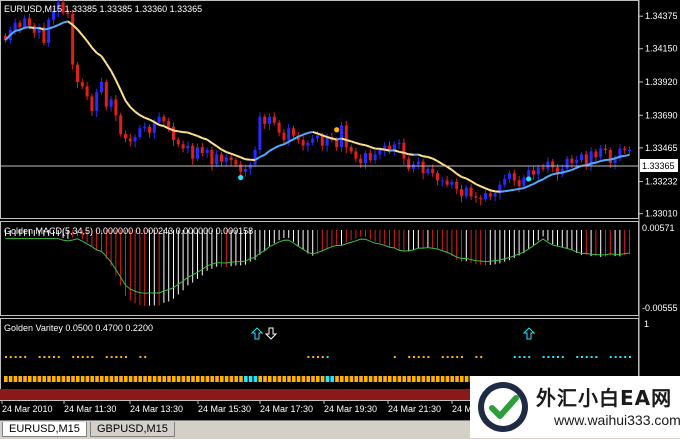  What do you see at coordinates (658, 228) in the screenshot?
I see `macd-max-label: 0.00571` at bounding box center [658, 228].